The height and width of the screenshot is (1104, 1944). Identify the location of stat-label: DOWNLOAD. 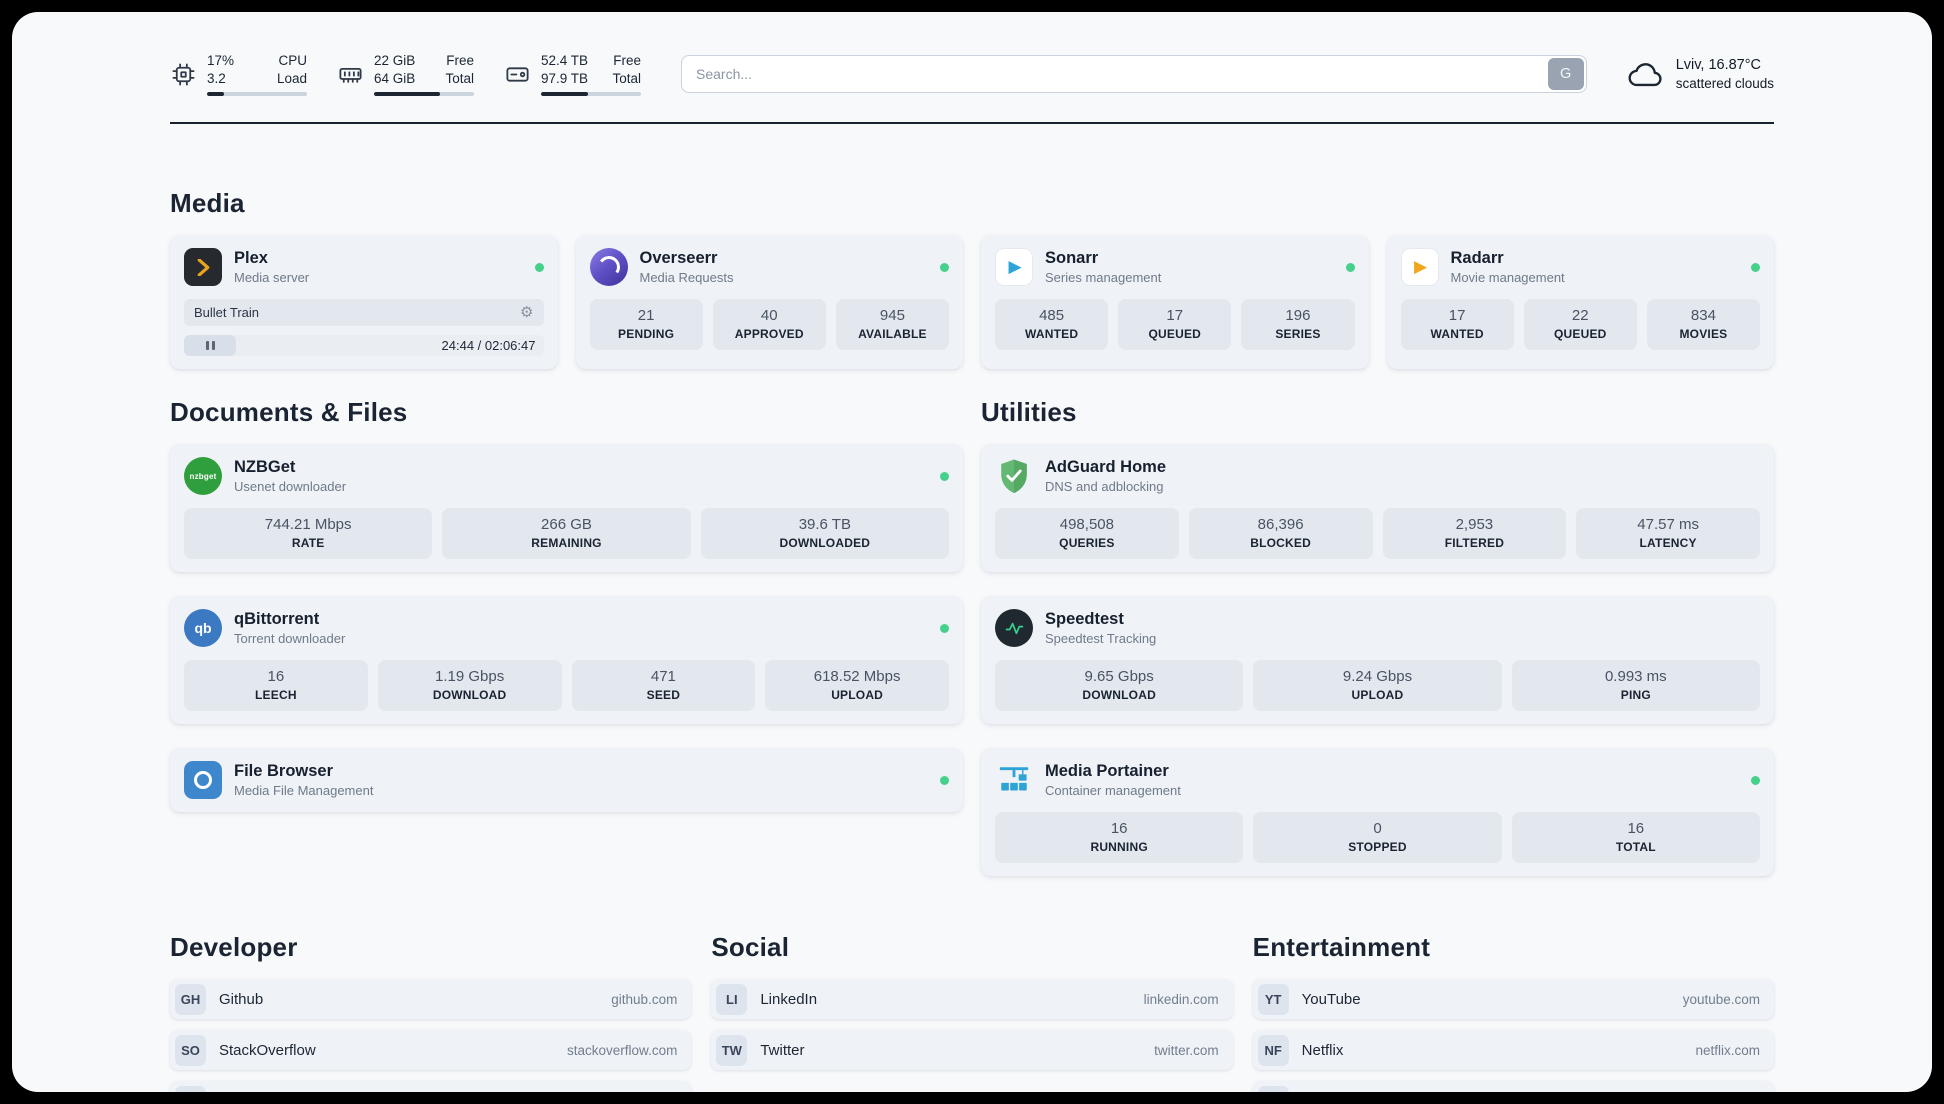
(1119, 695).